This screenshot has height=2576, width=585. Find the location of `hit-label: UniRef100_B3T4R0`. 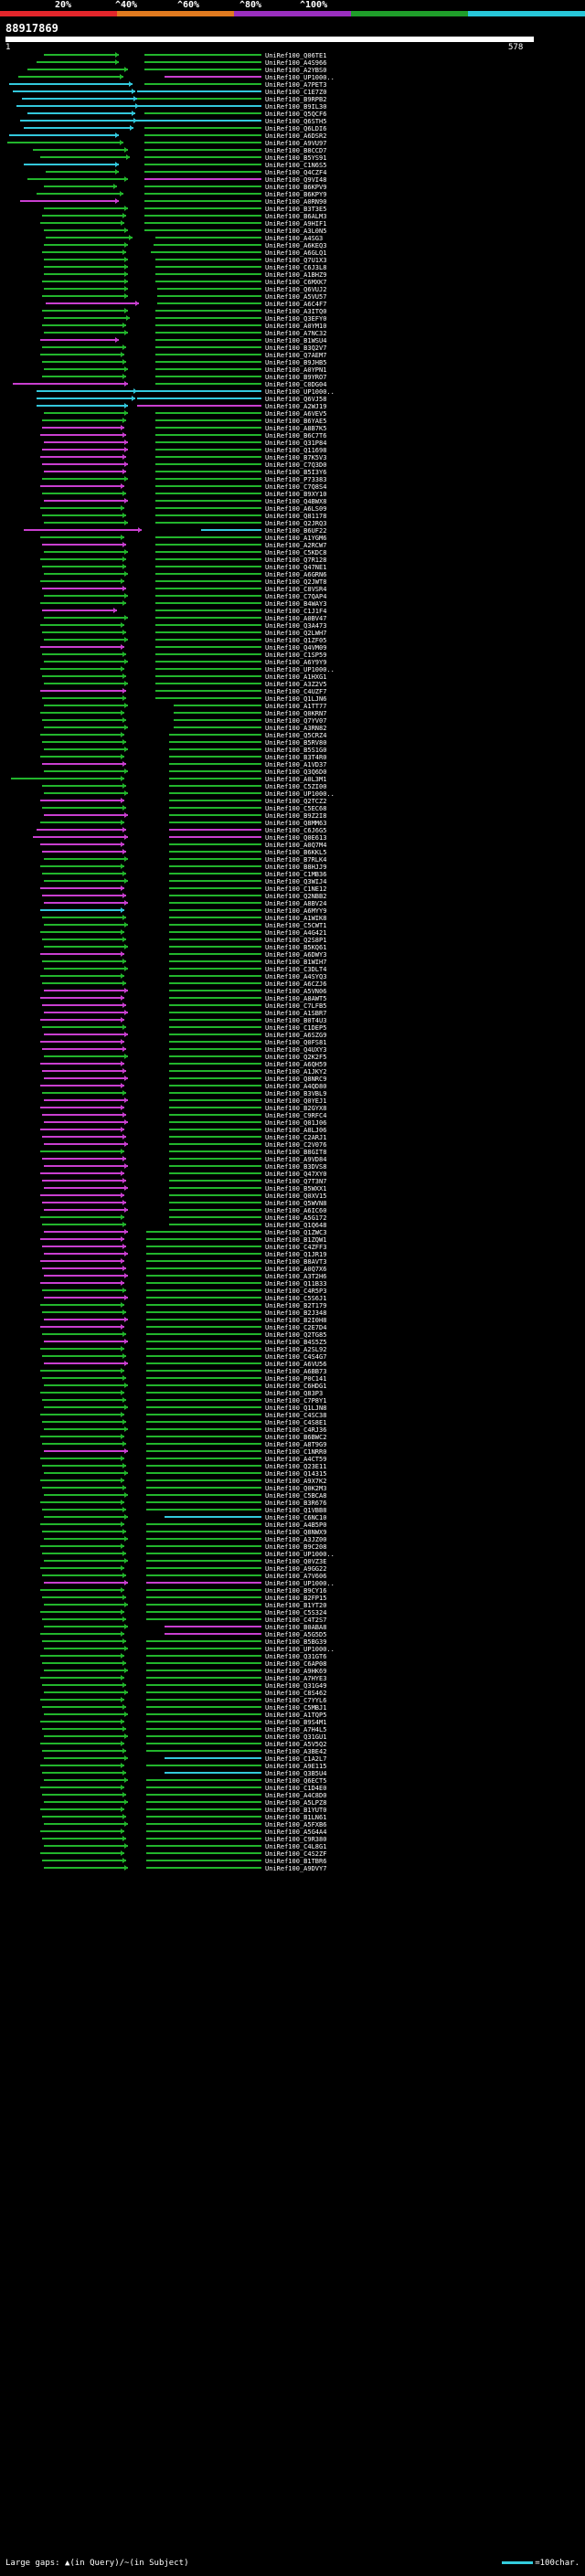

hit-label: UniRef100_B3T4R0 is located at coordinates (296, 757).